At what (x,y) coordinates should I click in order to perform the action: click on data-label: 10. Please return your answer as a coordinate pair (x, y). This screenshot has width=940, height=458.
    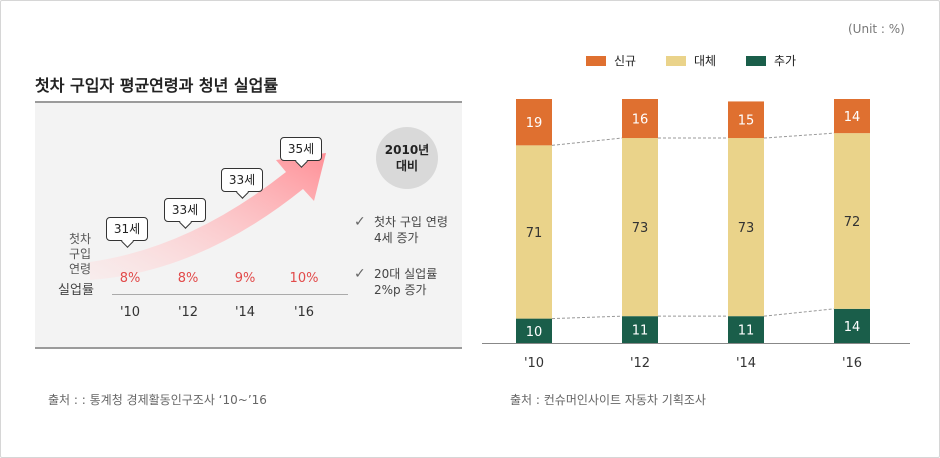
    Looking at the image, I should click on (534, 332).